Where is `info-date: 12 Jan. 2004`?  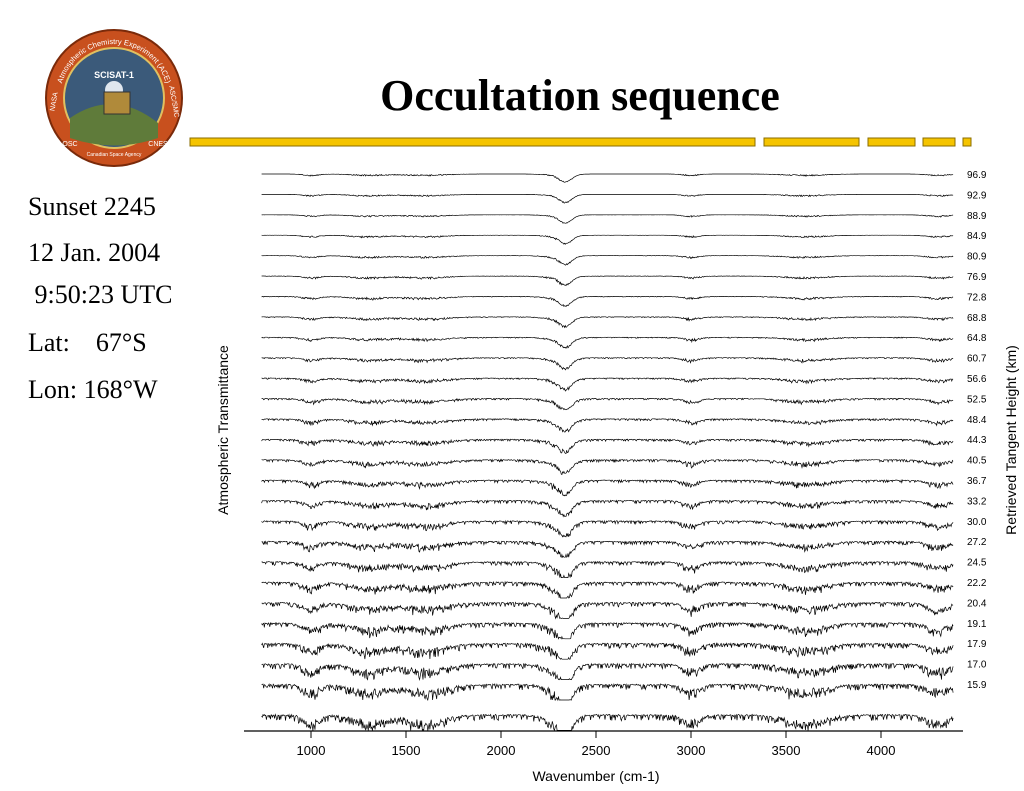 info-date: 12 Jan. 2004 is located at coordinates (94, 252).